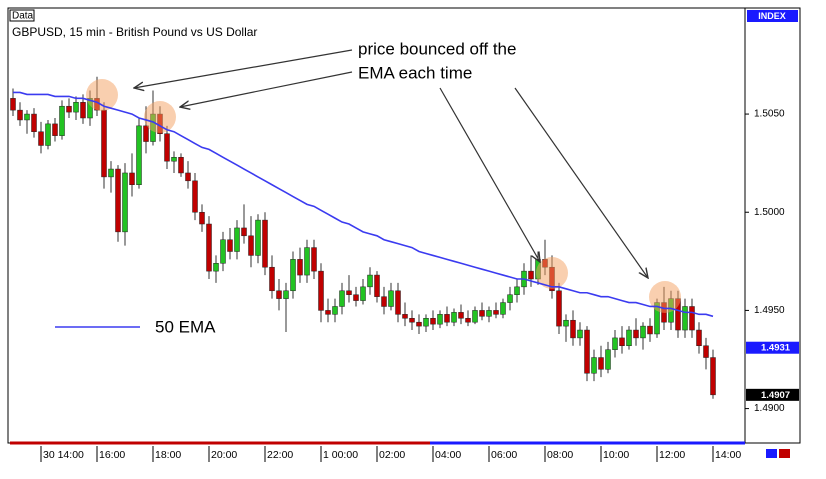  What do you see at coordinates (728, 455) in the screenshot?
I see `x-tick-label: 14:00` at bounding box center [728, 455].